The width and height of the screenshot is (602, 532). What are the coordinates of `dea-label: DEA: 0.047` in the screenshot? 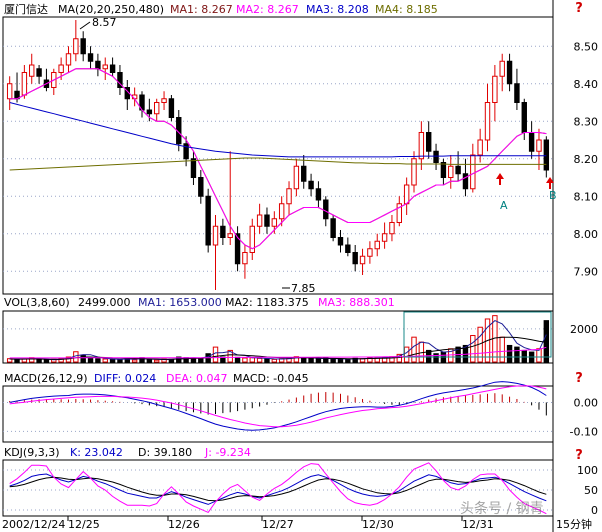 It's located at (196, 378).